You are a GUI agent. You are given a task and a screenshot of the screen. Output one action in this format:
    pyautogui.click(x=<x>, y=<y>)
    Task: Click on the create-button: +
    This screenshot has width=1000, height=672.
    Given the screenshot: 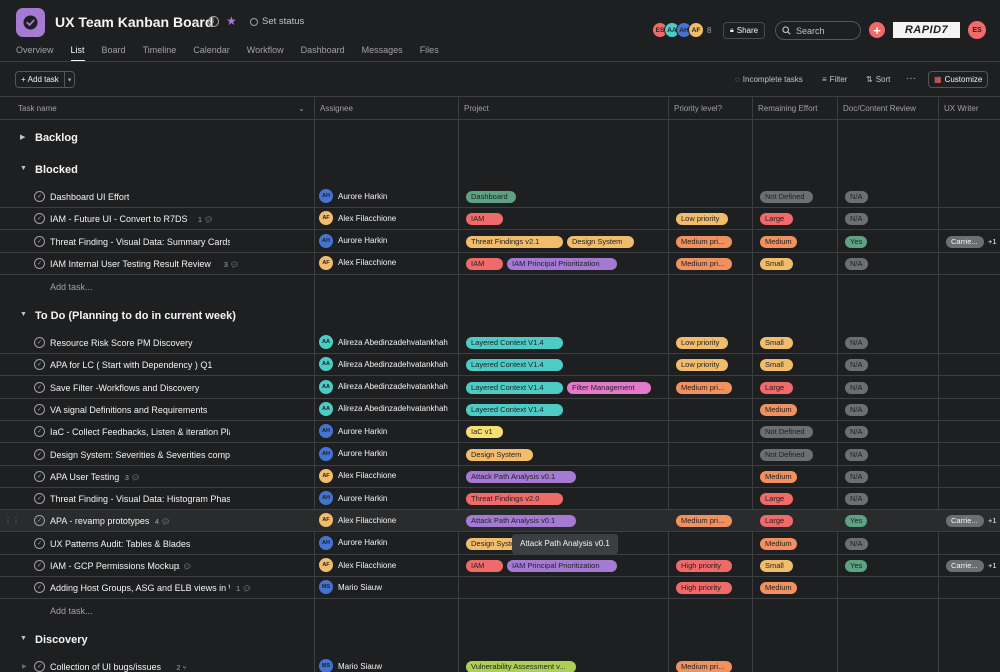 What is the action you would take?
    pyautogui.click(x=877, y=30)
    